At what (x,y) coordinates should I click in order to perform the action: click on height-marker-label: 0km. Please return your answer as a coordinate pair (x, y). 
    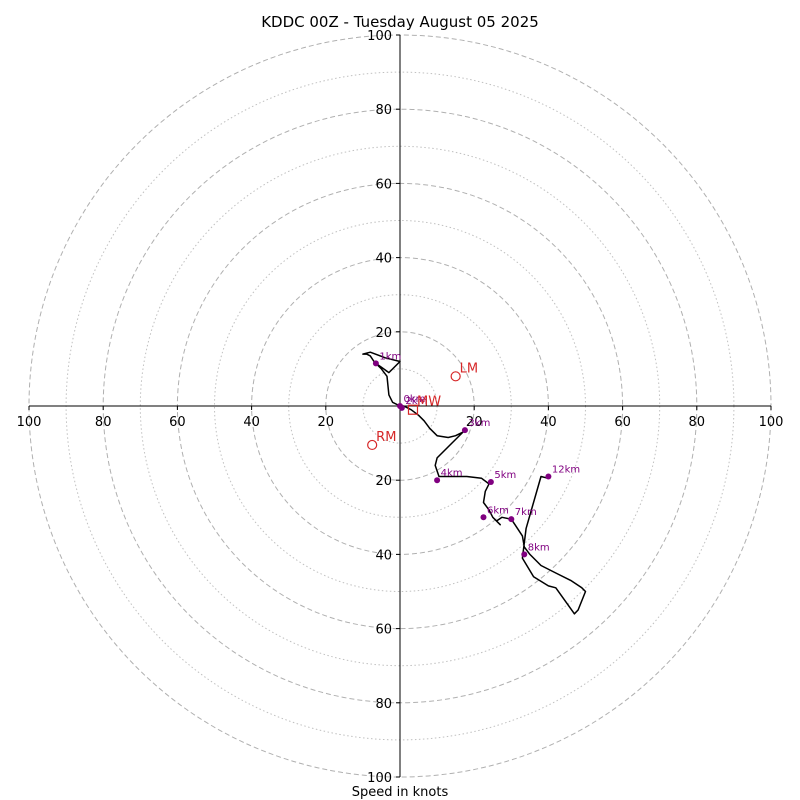
    Looking at the image, I should click on (415, 399).